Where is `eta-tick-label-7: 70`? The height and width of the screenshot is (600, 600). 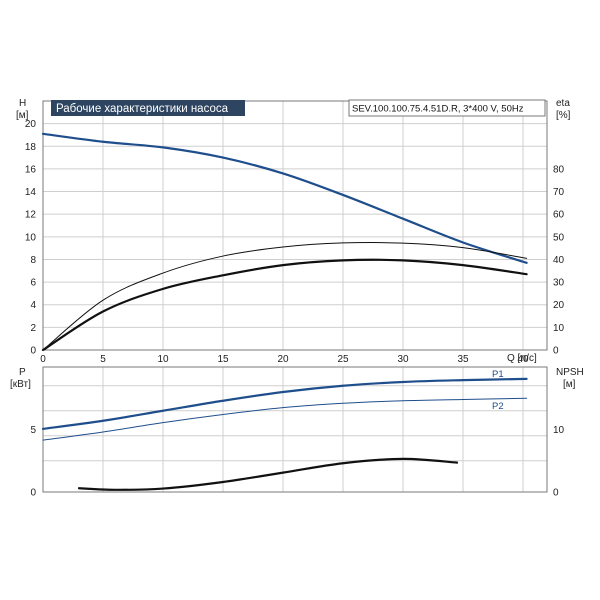 eta-tick-label-7: 70 is located at coordinates (559, 192).